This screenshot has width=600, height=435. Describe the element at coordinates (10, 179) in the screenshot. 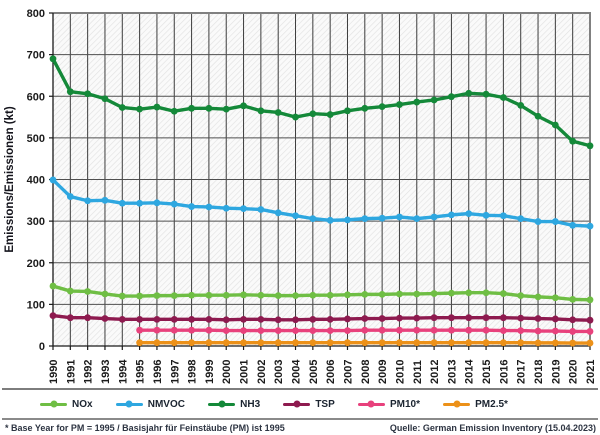

I see `svg-text: Emissions/Emissionen (kt)` at that location.